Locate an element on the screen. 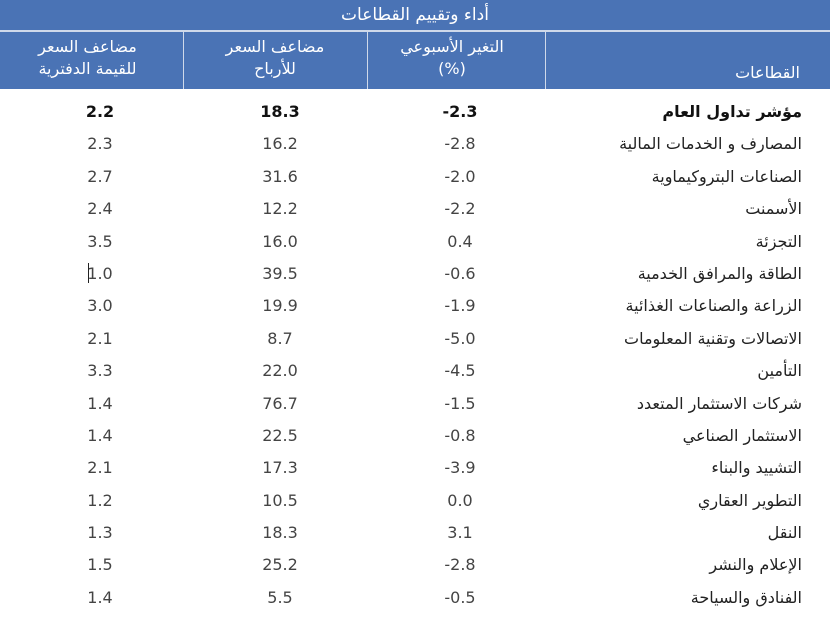  sector-cell: الأسمنت is located at coordinates (773, 209).